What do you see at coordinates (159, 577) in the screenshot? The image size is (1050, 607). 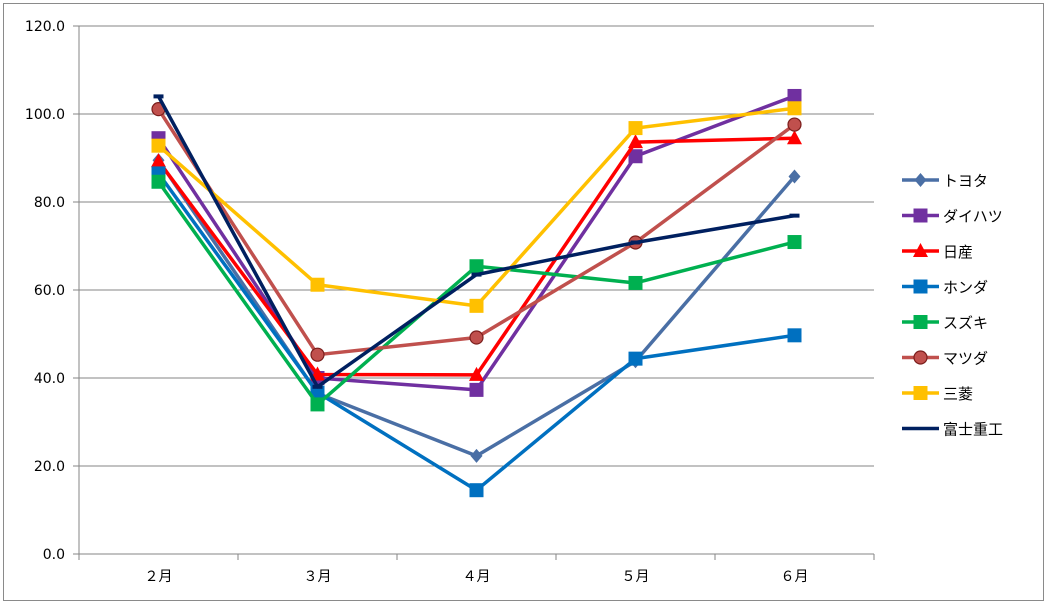 I see `x-tick-label: ２月` at bounding box center [159, 577].